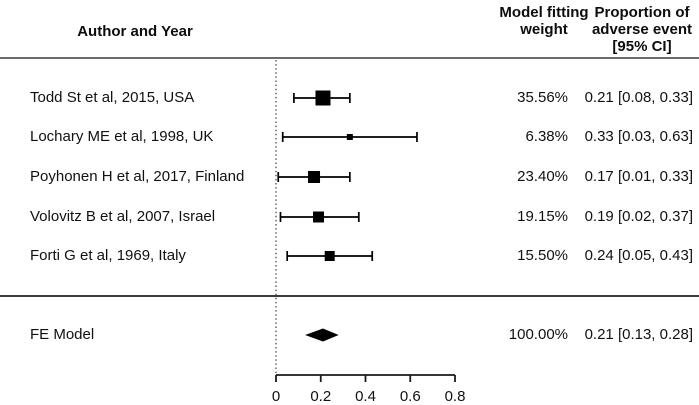  I want to click on study-estimate-ci-value: 0.17 [0.01, 0.33], so click(638, 176).